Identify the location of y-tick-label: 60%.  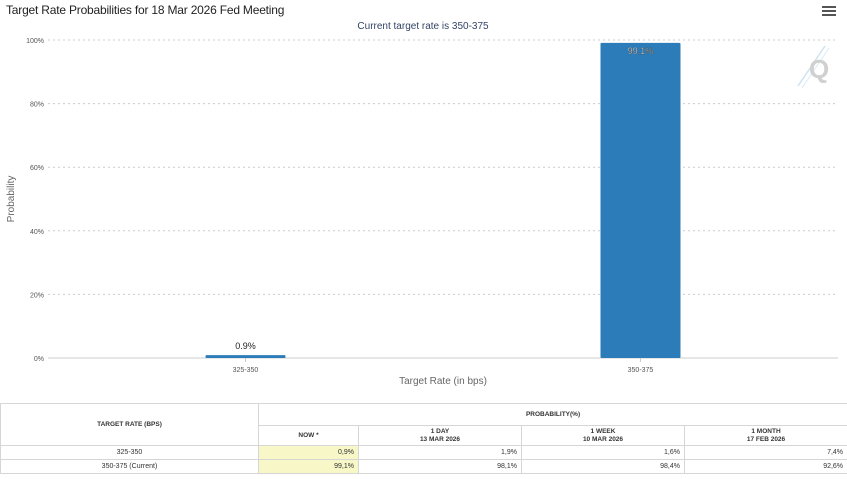
(37, 168).